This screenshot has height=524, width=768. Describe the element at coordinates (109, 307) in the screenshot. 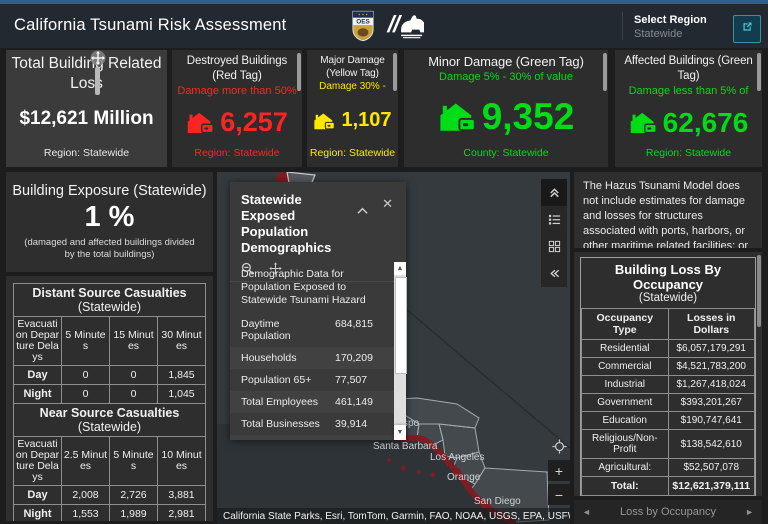

I see `distant-title-scope: (Statewide)` at that location.